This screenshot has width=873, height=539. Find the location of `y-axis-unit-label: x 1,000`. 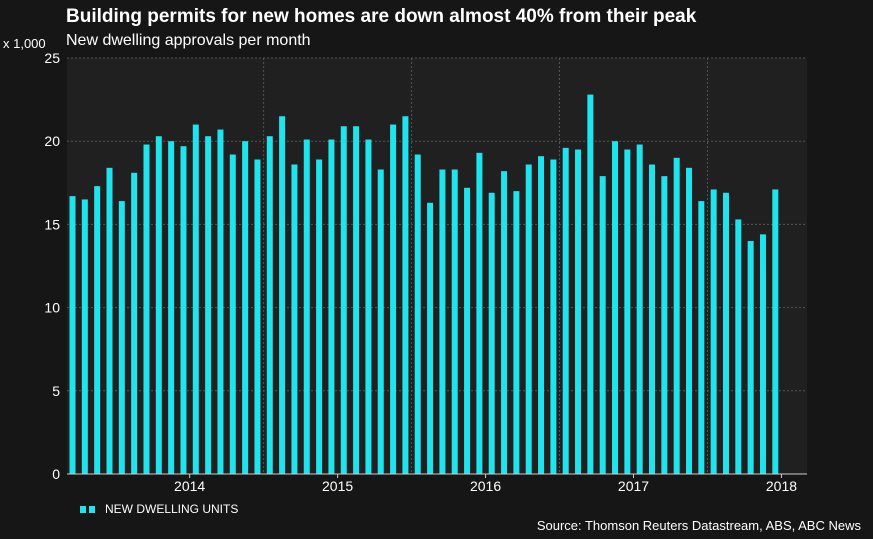

y-axis-unit-label: x 1,000 is located at coordinates (24, 43).